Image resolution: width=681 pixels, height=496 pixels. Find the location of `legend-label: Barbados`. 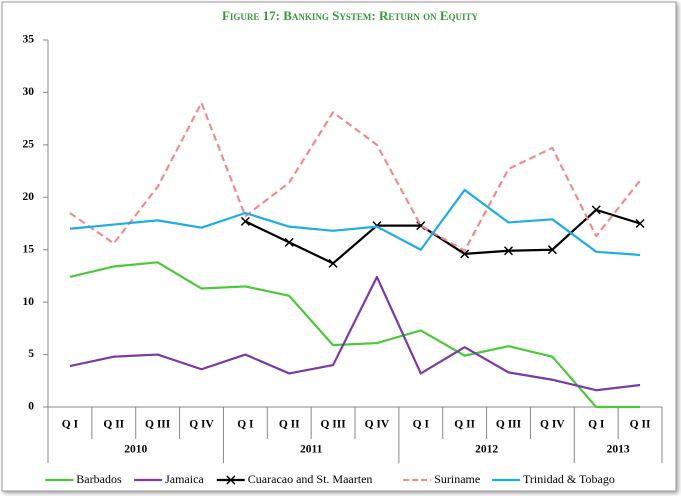

legend-label: Barbados is located at coordinates (99, 479).